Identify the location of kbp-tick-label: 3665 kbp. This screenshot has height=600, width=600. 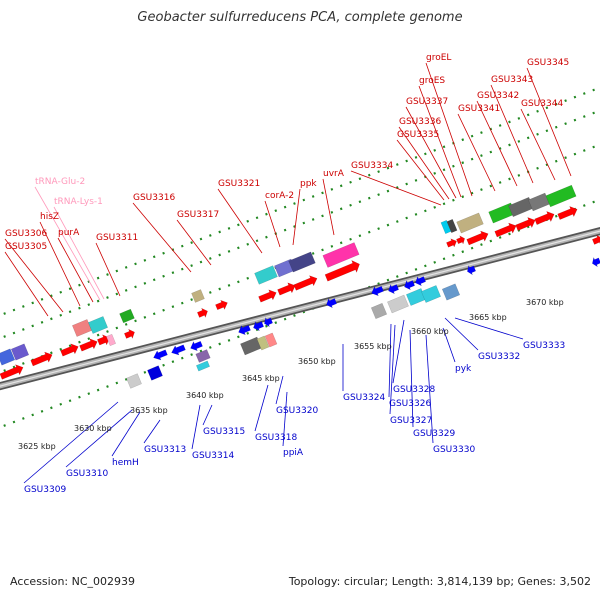
(488, 317).